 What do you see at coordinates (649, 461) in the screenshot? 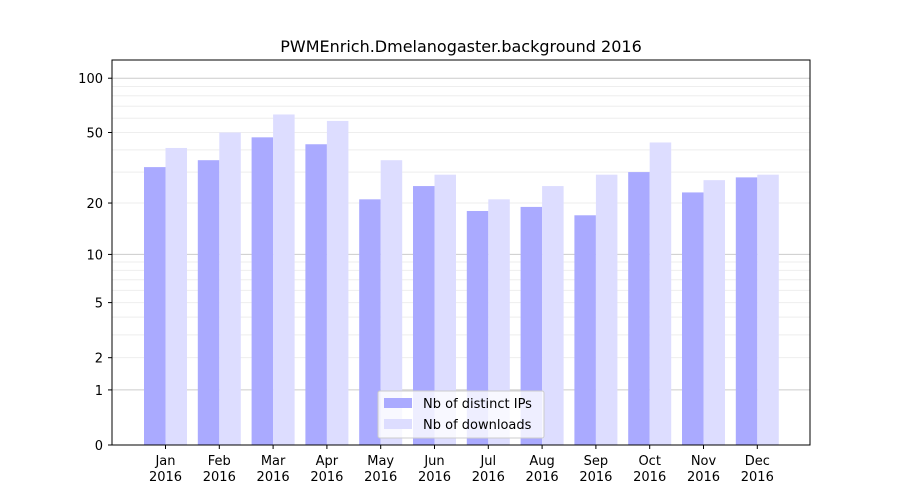
I see `x-tick-label: Oct` at bounding box center [649, 461].